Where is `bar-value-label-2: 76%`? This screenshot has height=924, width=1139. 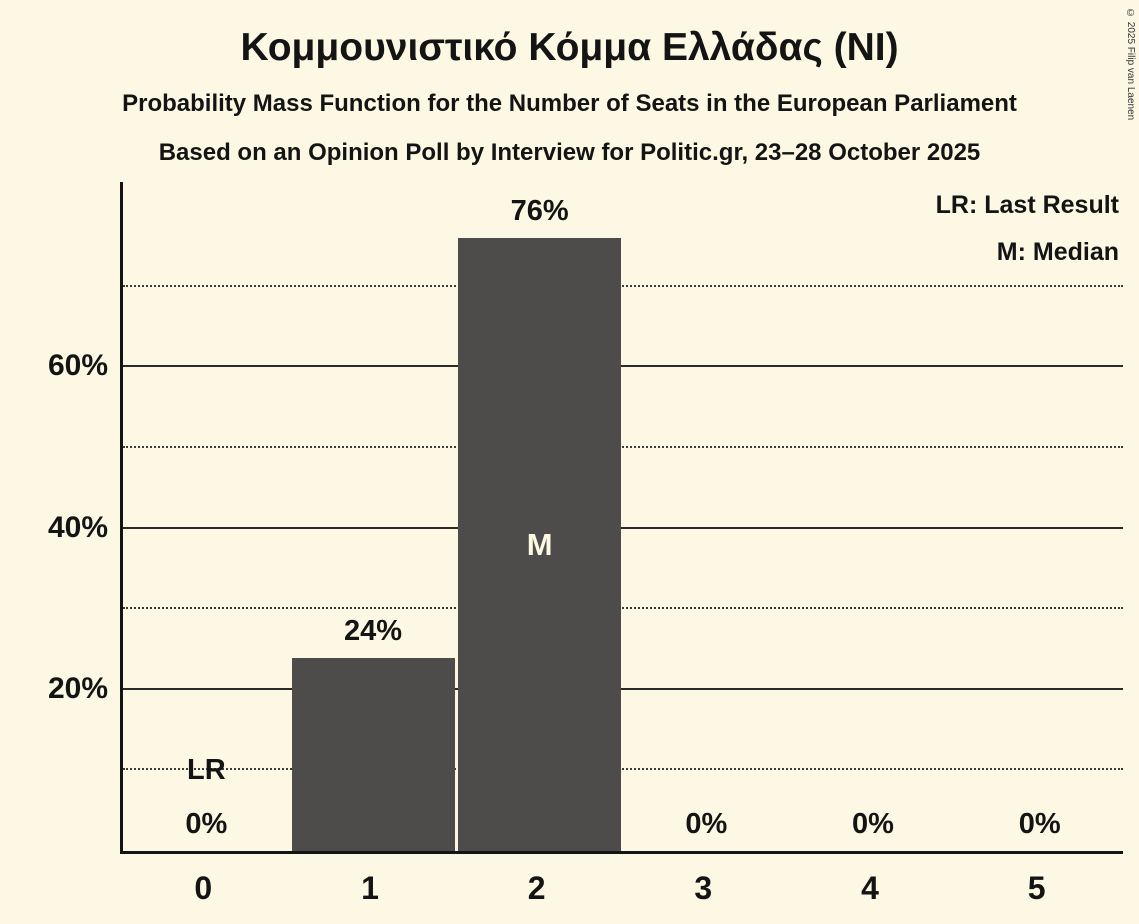
bar-value-label-2: 76% is located at coordinates (539, 211).